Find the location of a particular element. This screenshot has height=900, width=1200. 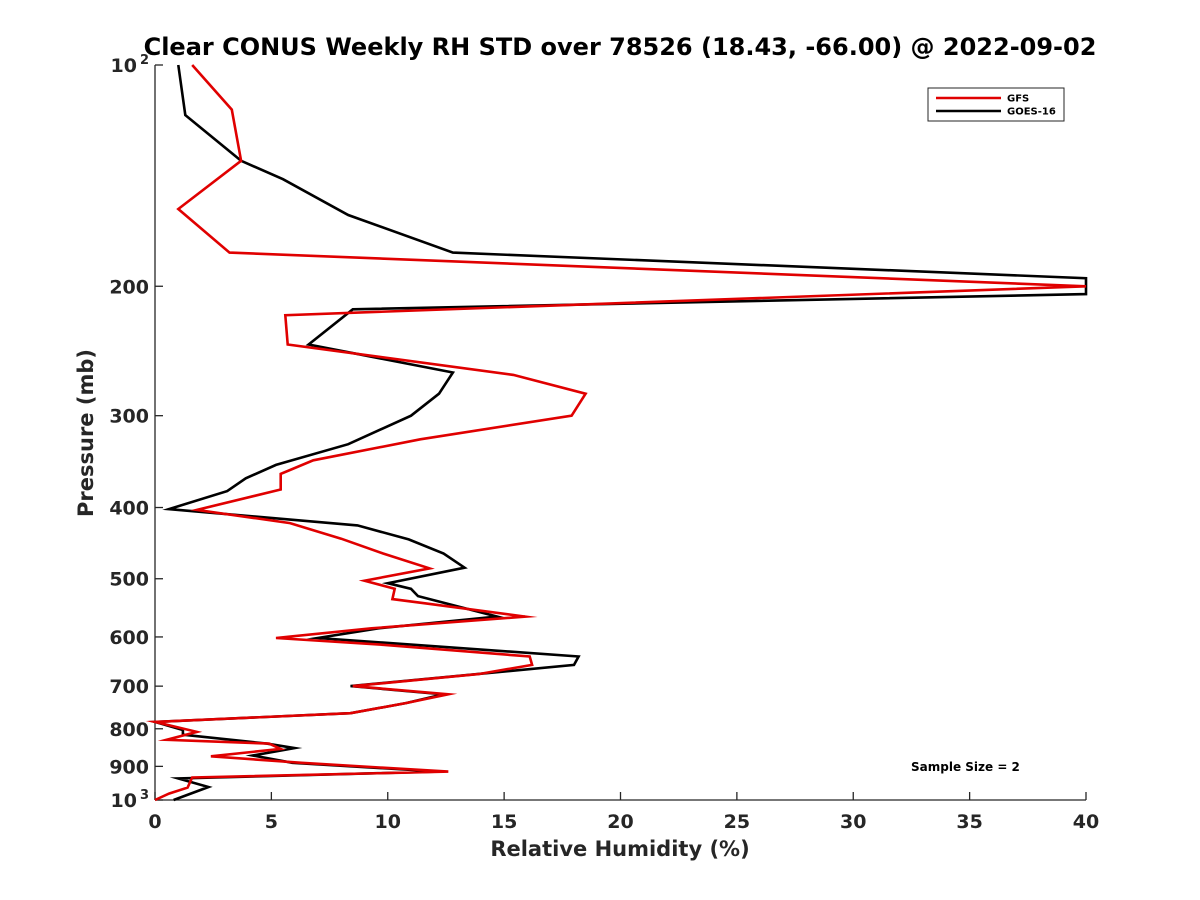

x-ticks: 0 5 10 15 20 25 30 35 40 is located at coordinates (623, 812).